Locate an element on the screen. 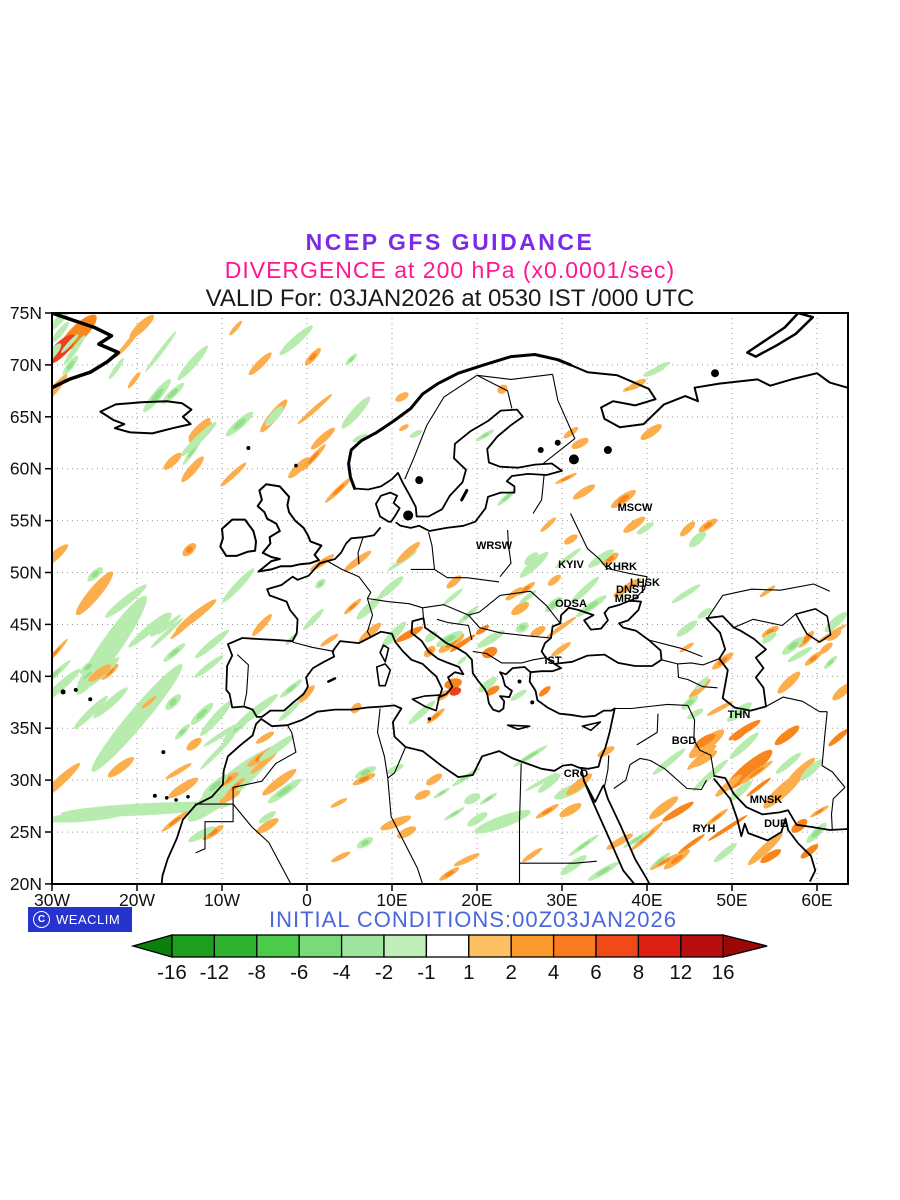 This screenshot has width=900, height=1200. lat-tick-label: 65N is located at coordinates (26, 417).